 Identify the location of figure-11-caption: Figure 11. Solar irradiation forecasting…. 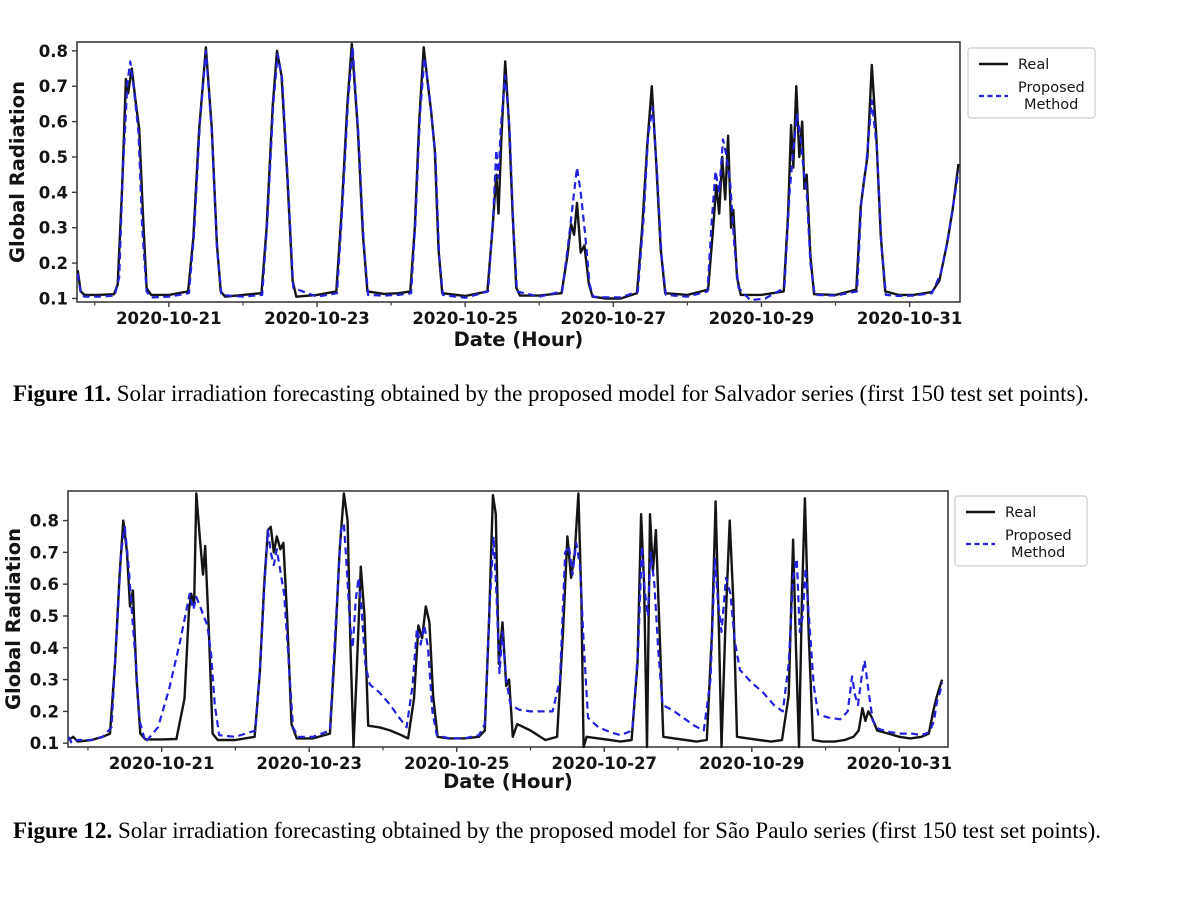
(594, 394).